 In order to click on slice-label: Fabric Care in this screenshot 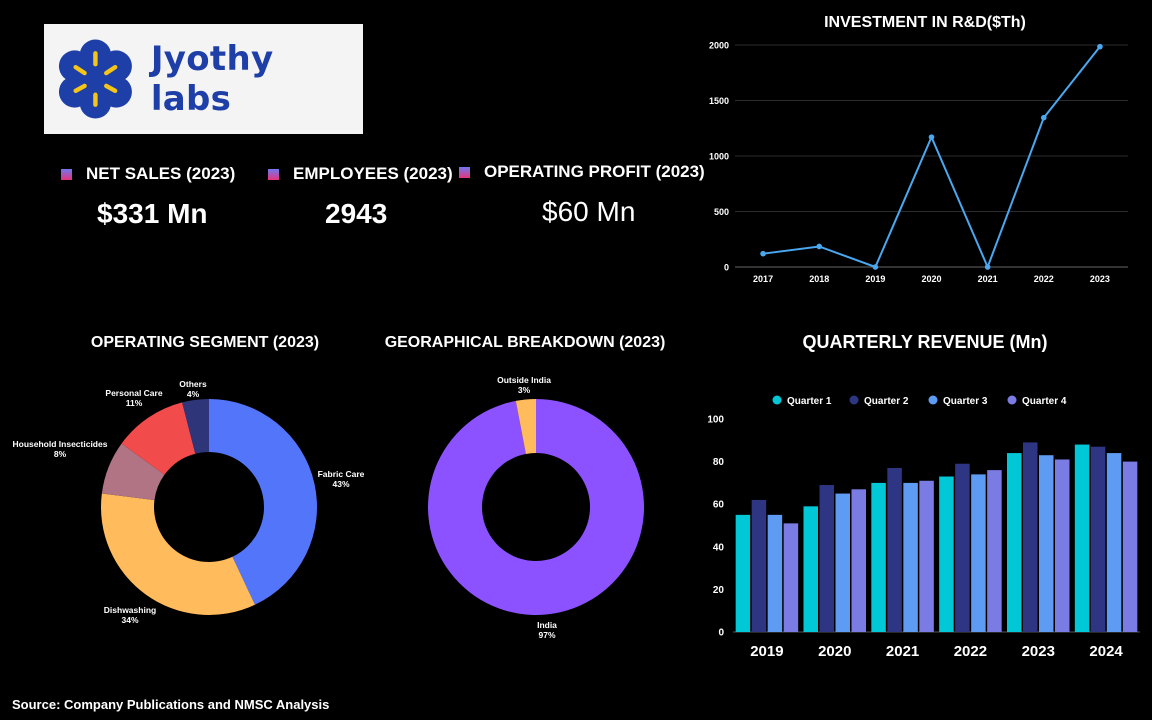, I will do `click(341, 474)`.